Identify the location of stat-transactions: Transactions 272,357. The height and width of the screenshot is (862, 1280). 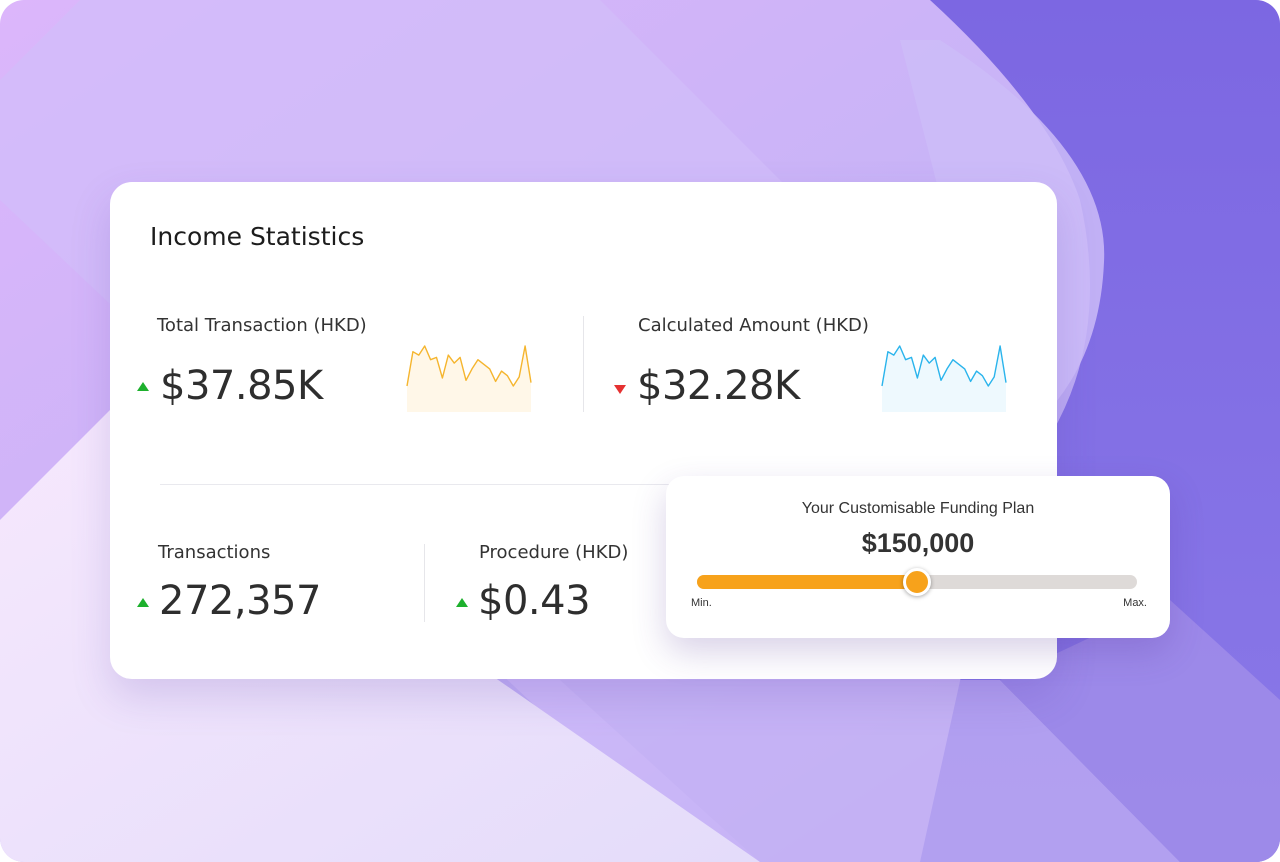
(277, 587).